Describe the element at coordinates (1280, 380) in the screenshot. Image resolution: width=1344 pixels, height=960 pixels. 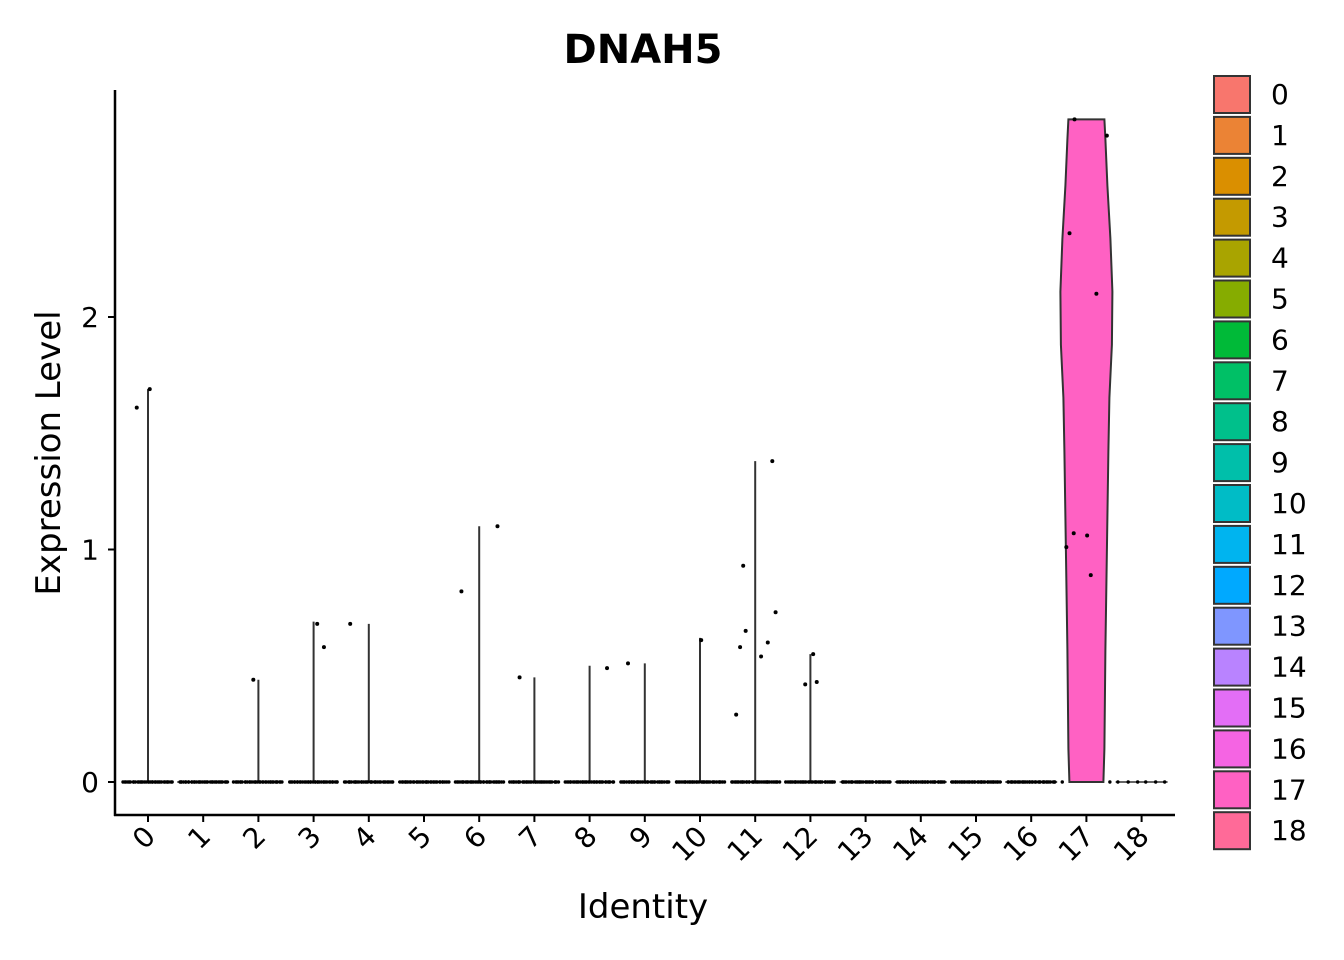
I see `legend-label-7: 7` at that location.